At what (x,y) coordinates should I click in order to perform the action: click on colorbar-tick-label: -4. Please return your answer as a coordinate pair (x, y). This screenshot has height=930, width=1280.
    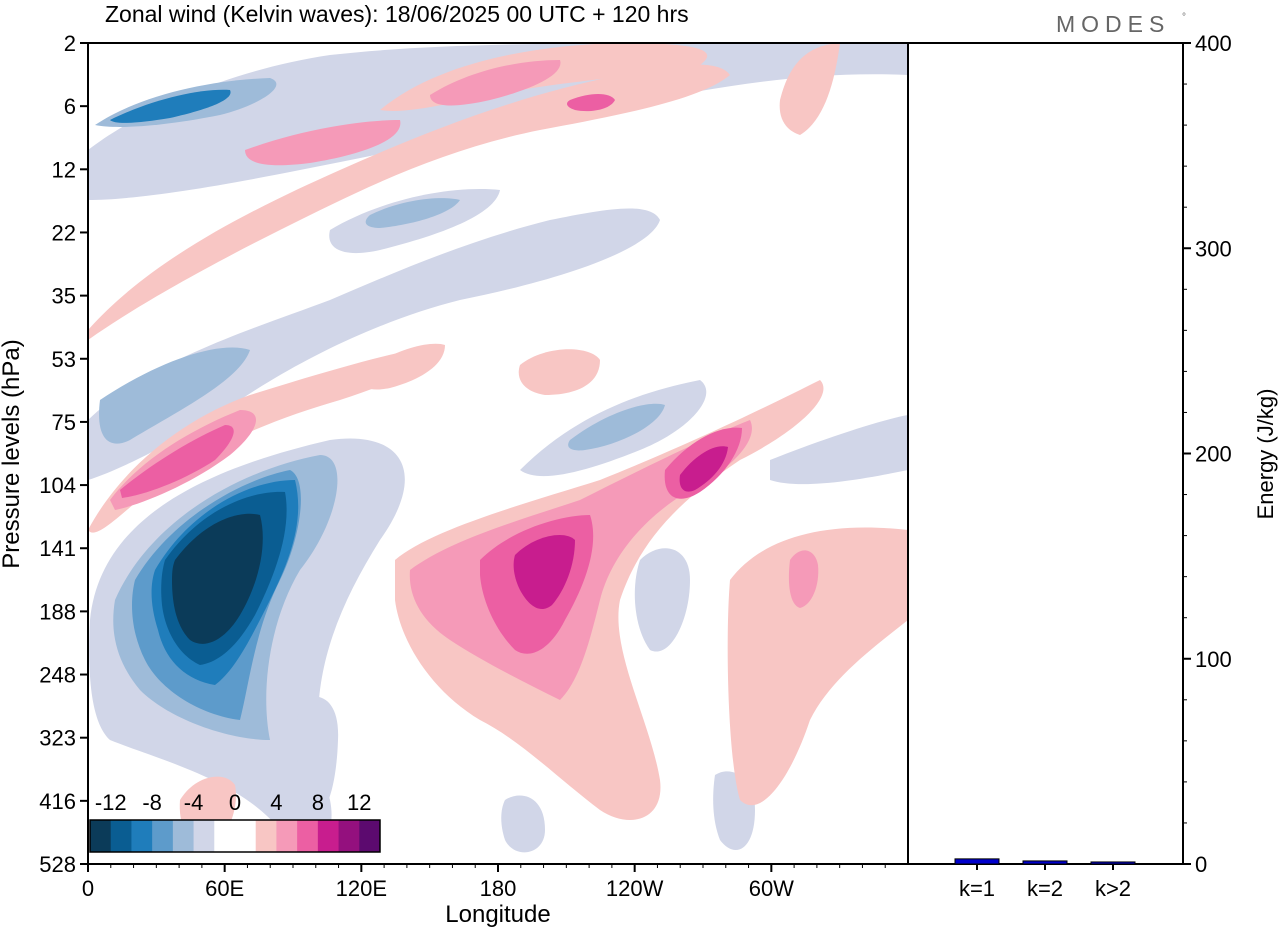
    Looking at the image, I should click on (194, 802).